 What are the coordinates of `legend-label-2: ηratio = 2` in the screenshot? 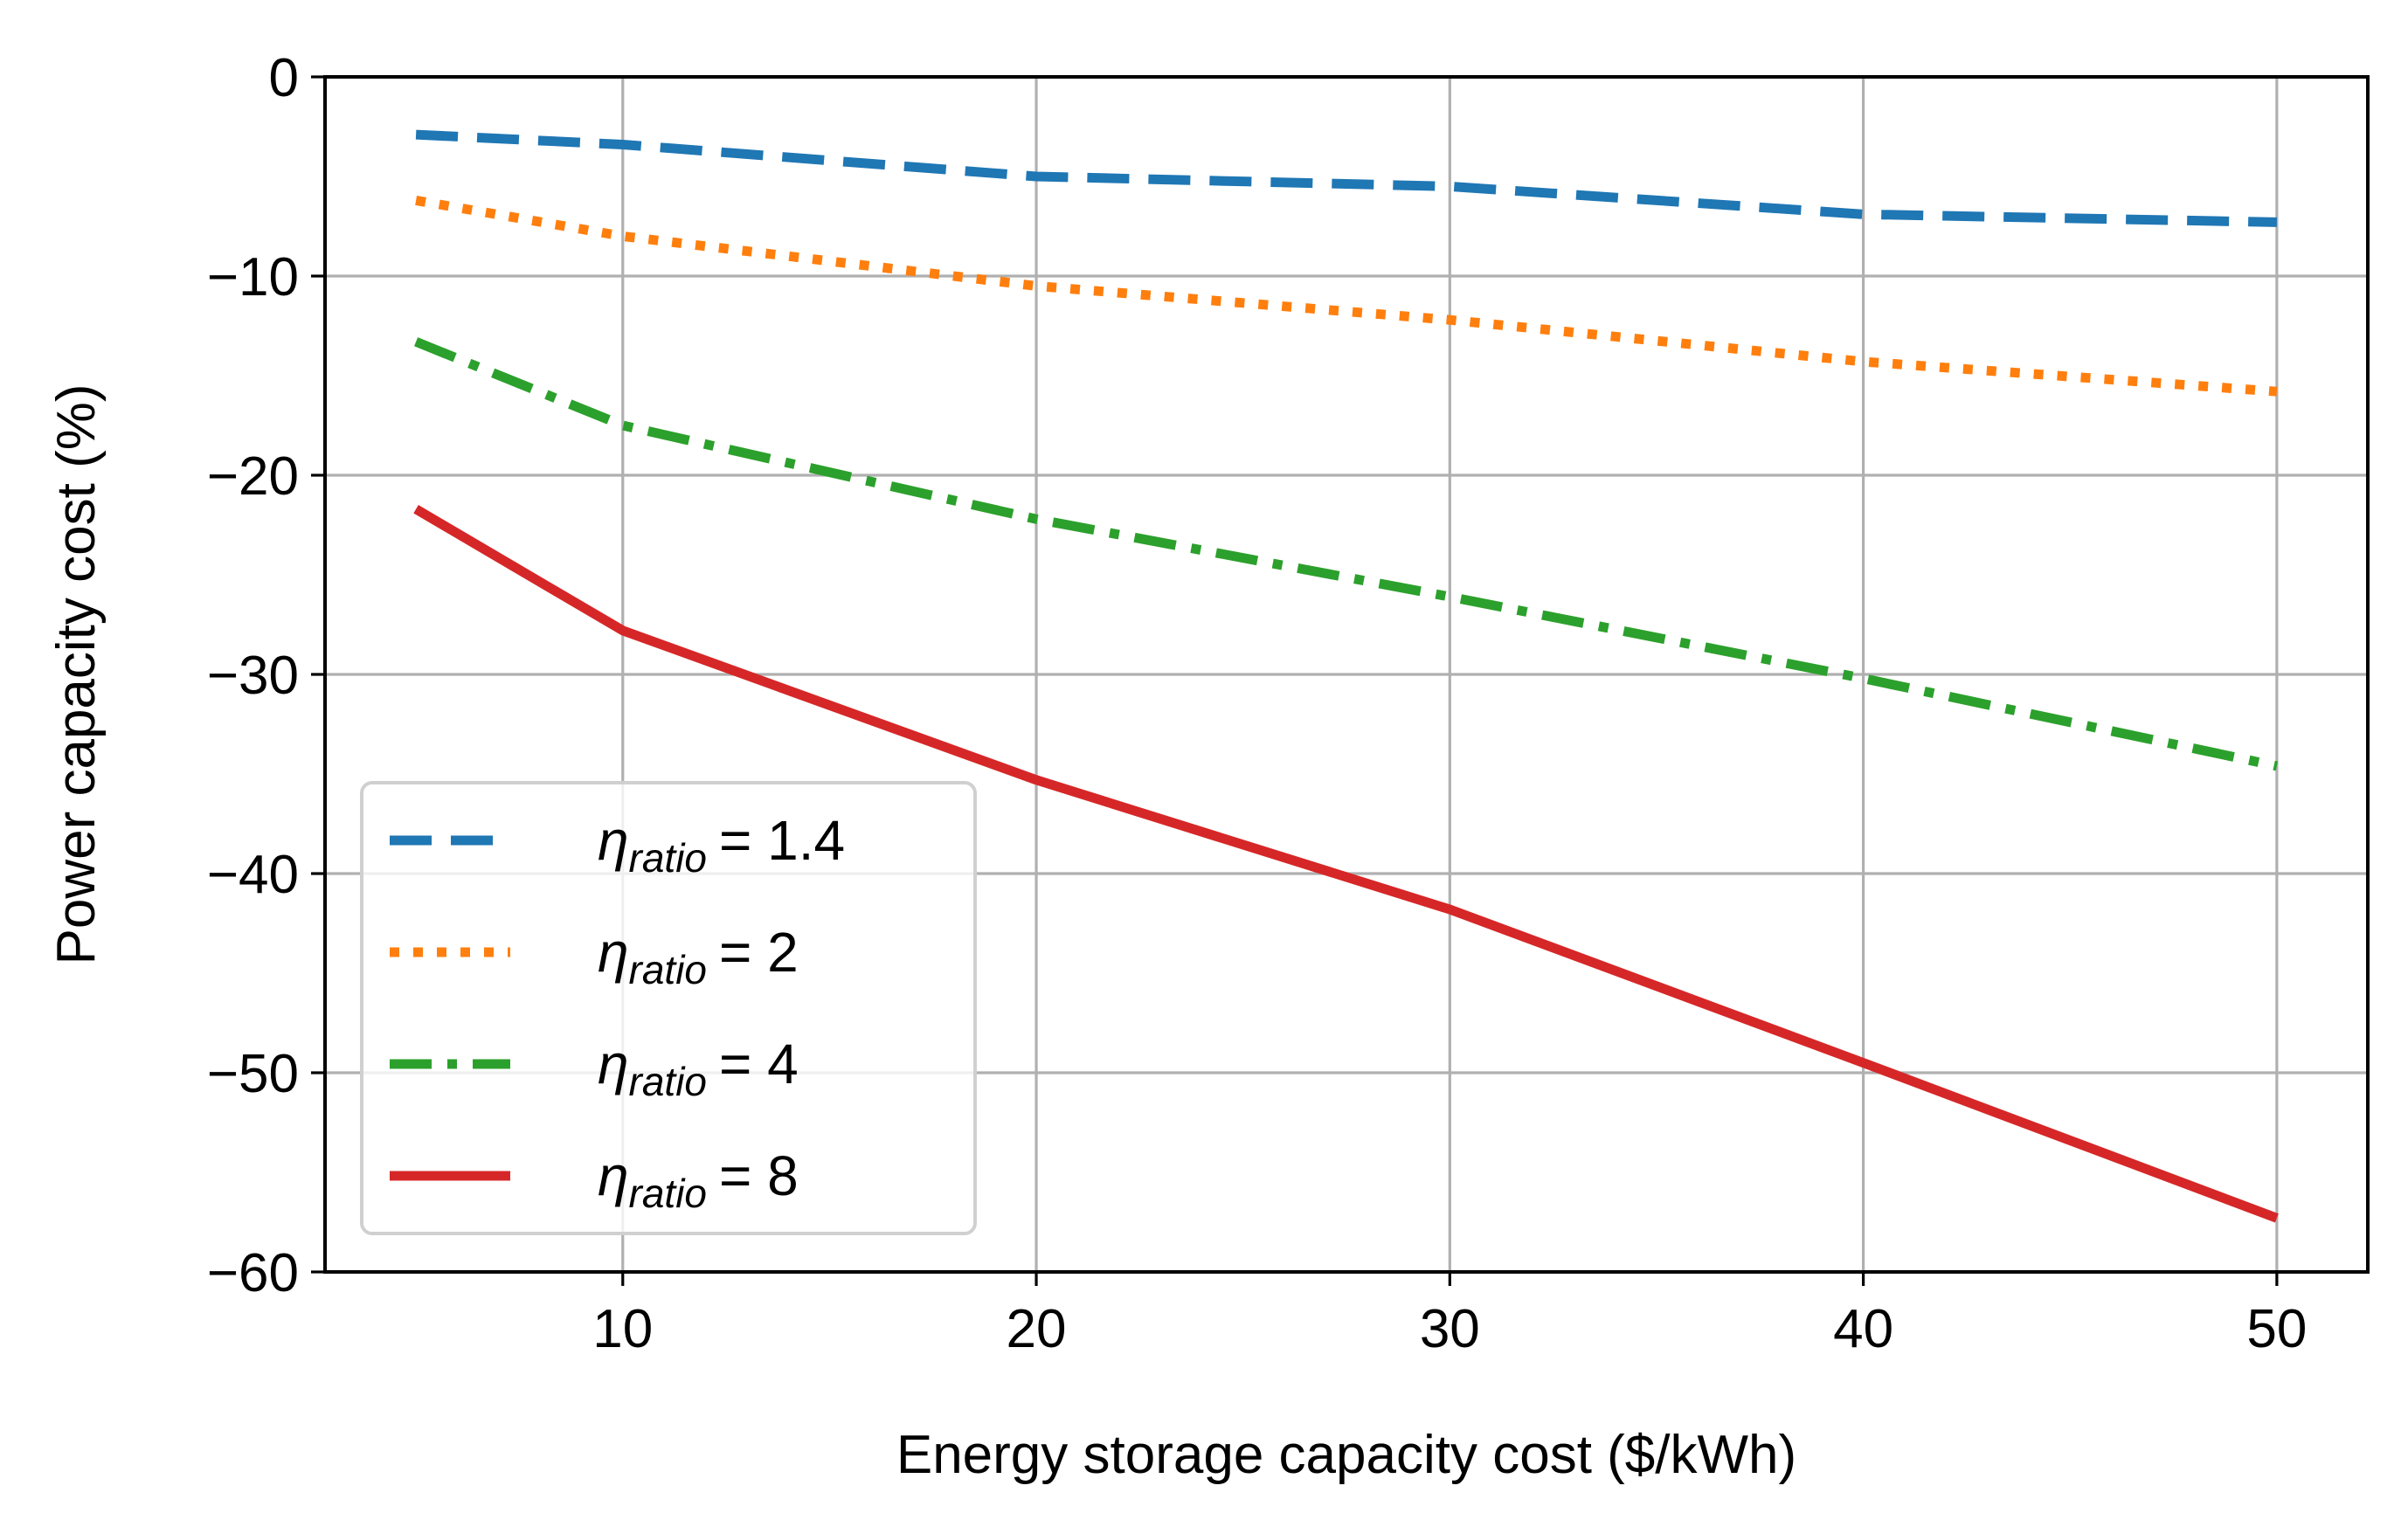 It's located at (698, 956).